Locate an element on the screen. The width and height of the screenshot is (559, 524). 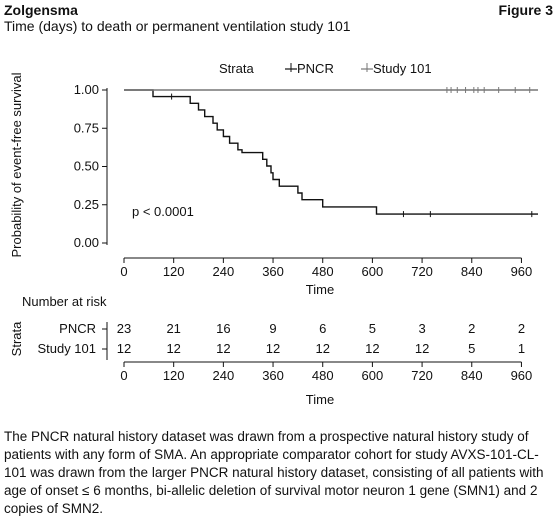
legend-study101-label: Study 101 is located at coordinates (402, 68).